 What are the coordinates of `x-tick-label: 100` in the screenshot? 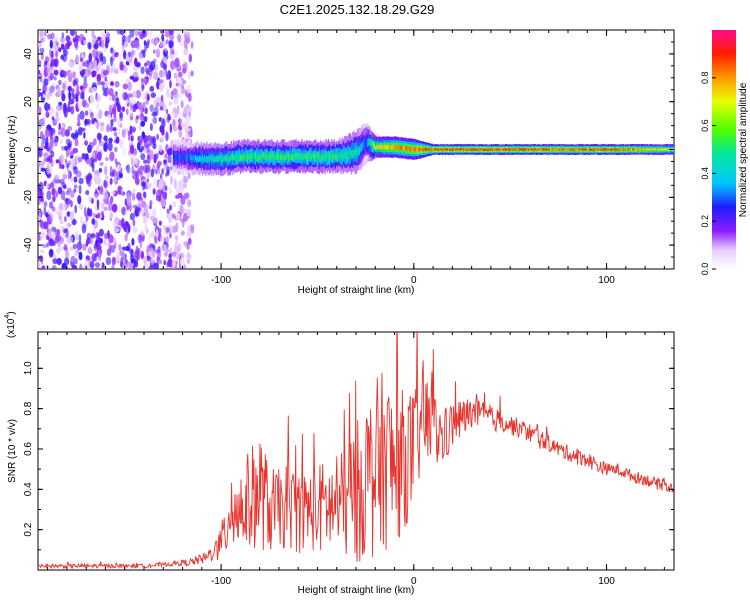 It's located at (606, 581).